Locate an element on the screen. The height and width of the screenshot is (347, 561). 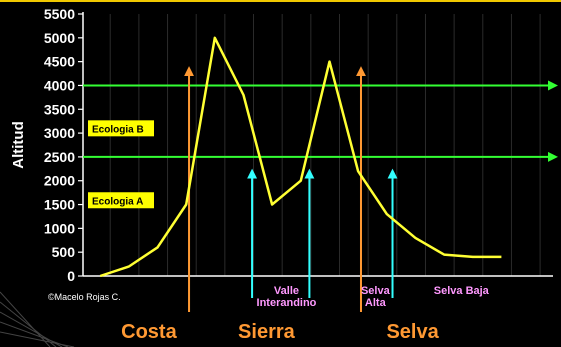
ecology-box-label: Ecologia A is located at coordinates (117, 201).